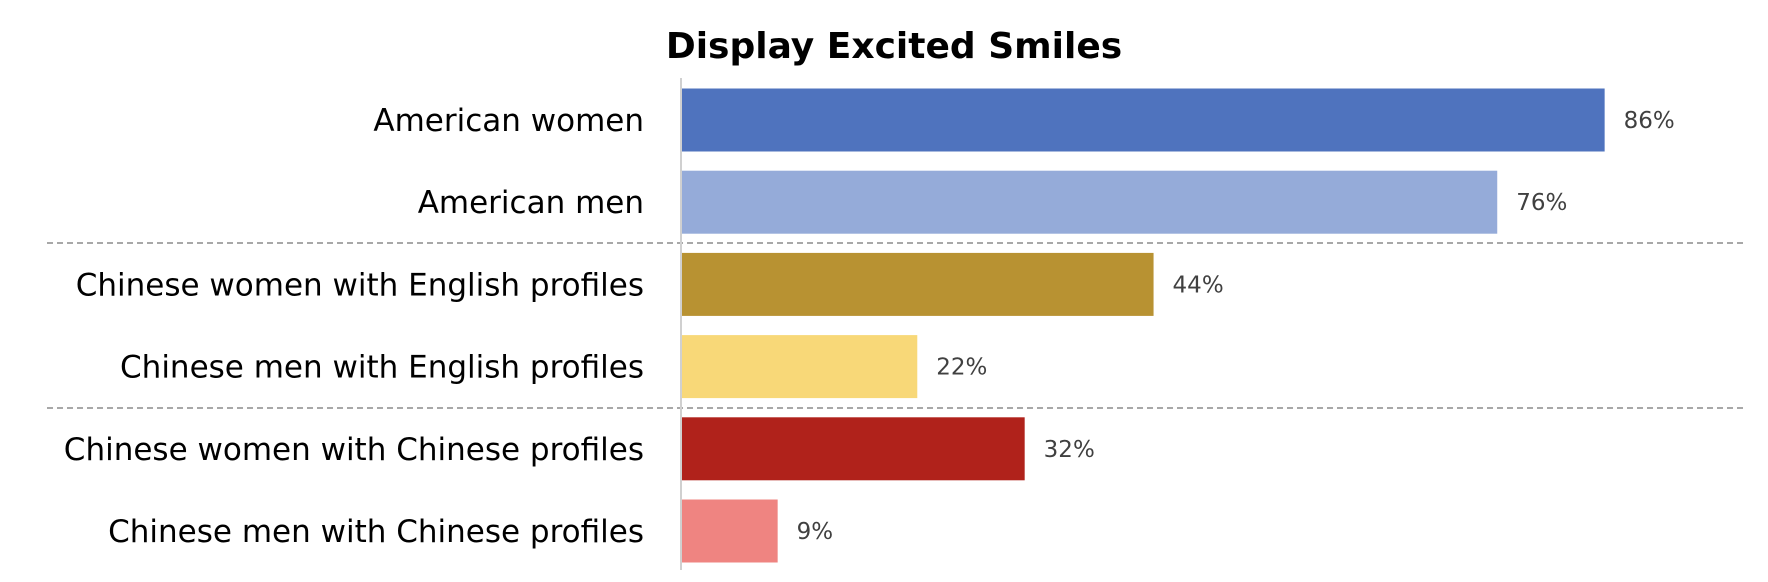 The height and width of the screenshot is (582, 1768). What do you see at coordinates (815, 532) in the screenshot?
I see `data-label: 9%` at bounding box center [815, 532].